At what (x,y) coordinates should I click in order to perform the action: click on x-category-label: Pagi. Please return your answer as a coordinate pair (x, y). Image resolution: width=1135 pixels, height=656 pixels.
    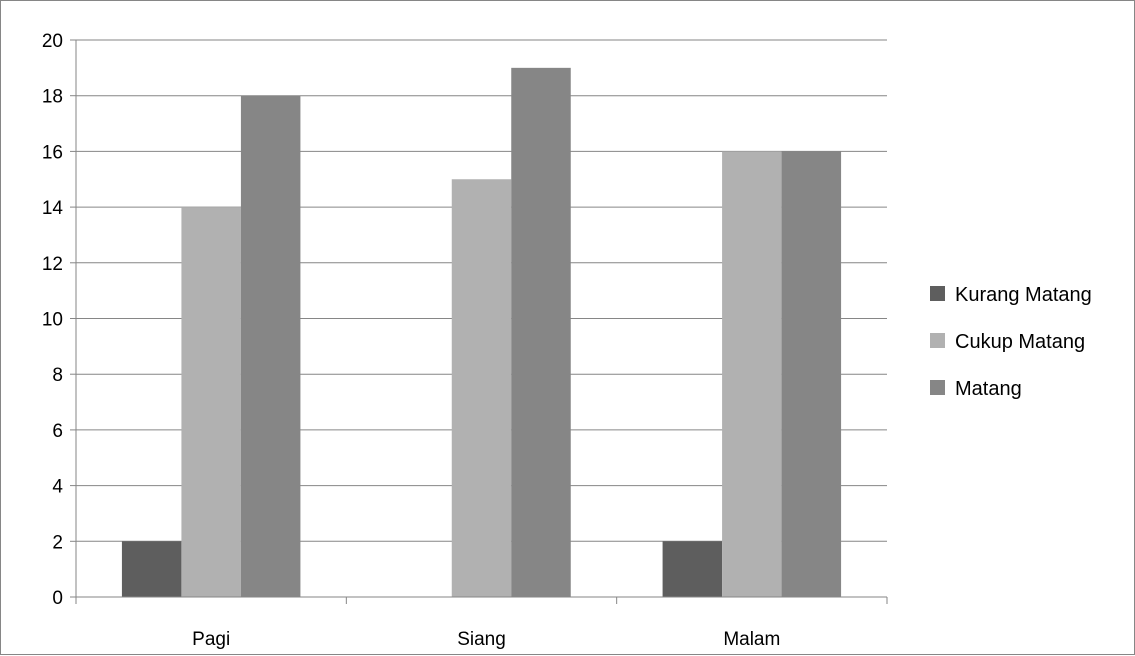
    Looking at the image, I should click on (211, 639).